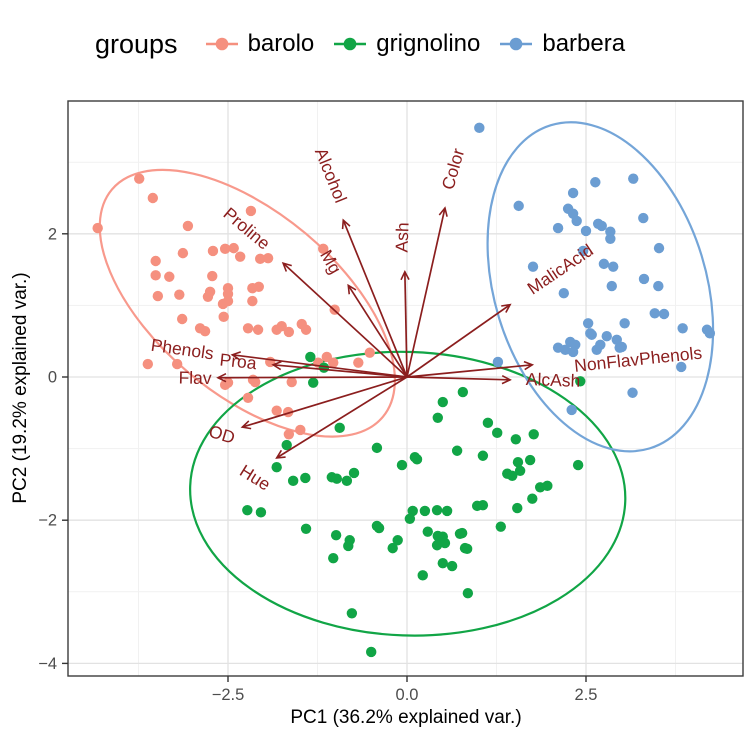  I want to click on loading-arrow-Proline, so click(344, 319).